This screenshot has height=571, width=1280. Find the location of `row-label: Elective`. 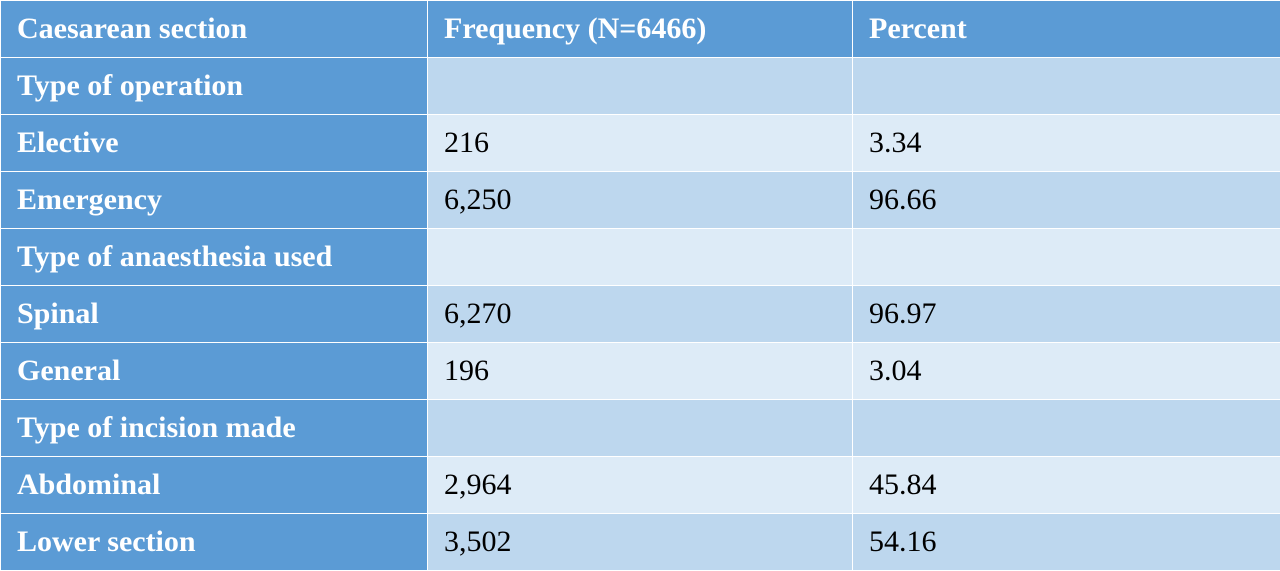

row-label: Elective is located at coordinates (214, 143).